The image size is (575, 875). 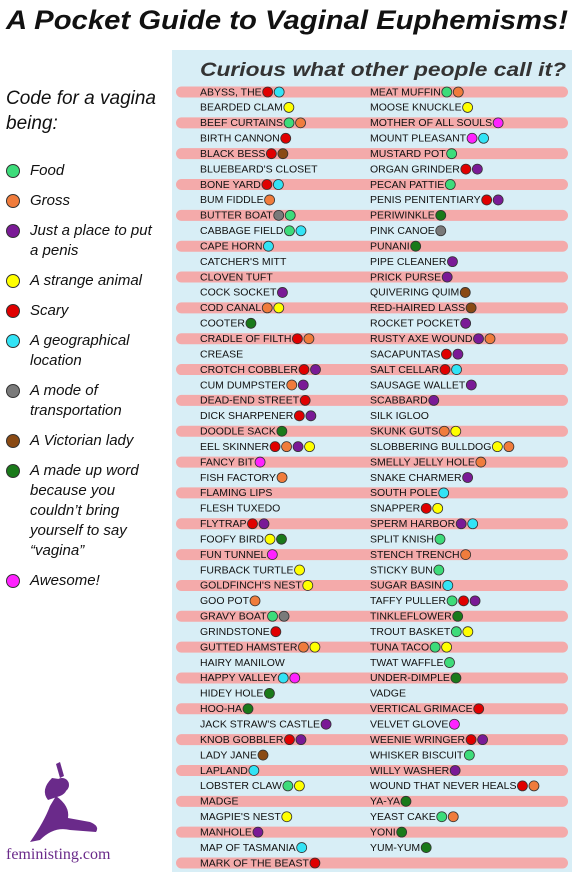 What do you see at coordinates (233, 617) in the screenshot?
I see `euphemism: GRAVY BOAT` at bounding box center [233, 617].